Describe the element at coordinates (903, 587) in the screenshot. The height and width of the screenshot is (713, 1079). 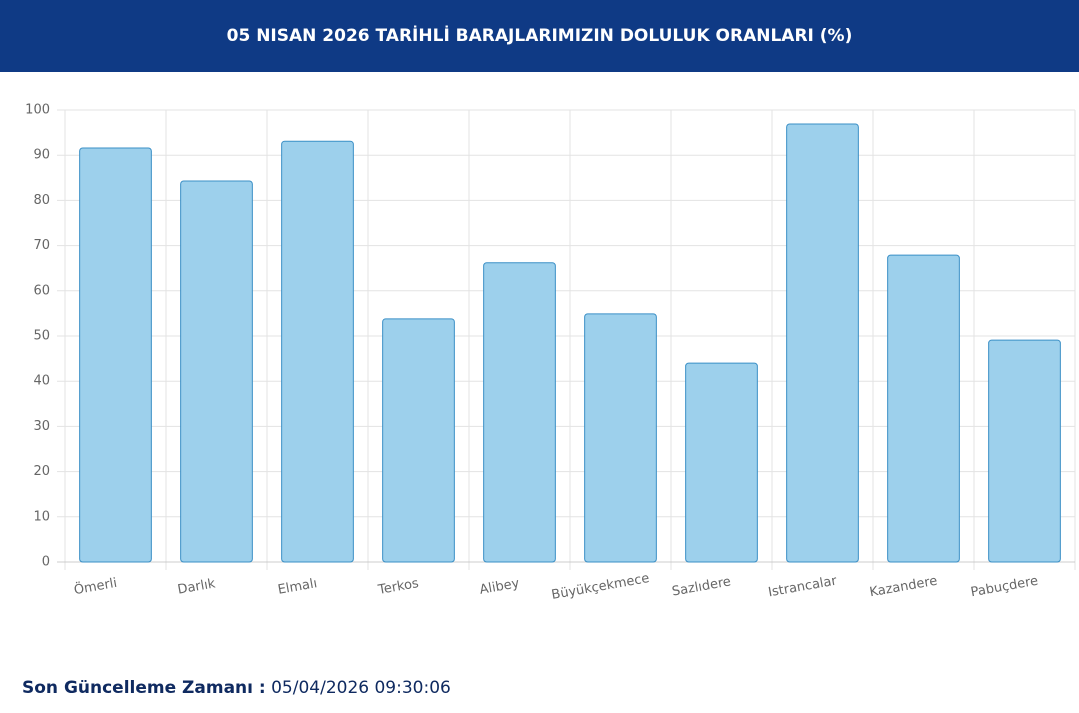
I see `x-tick-label: Kazandere` at that location.